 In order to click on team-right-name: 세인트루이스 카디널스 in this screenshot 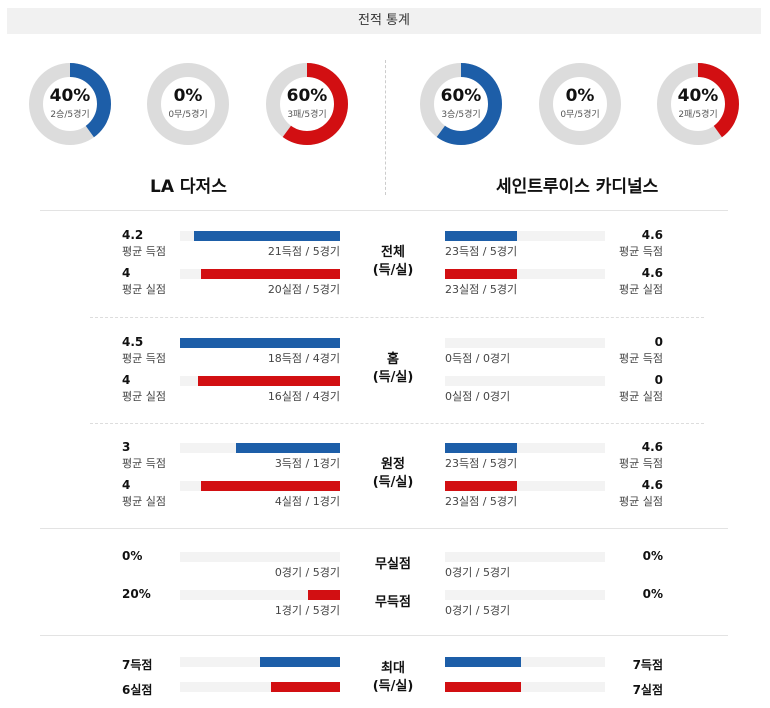, I will do `click(577, 187)`.